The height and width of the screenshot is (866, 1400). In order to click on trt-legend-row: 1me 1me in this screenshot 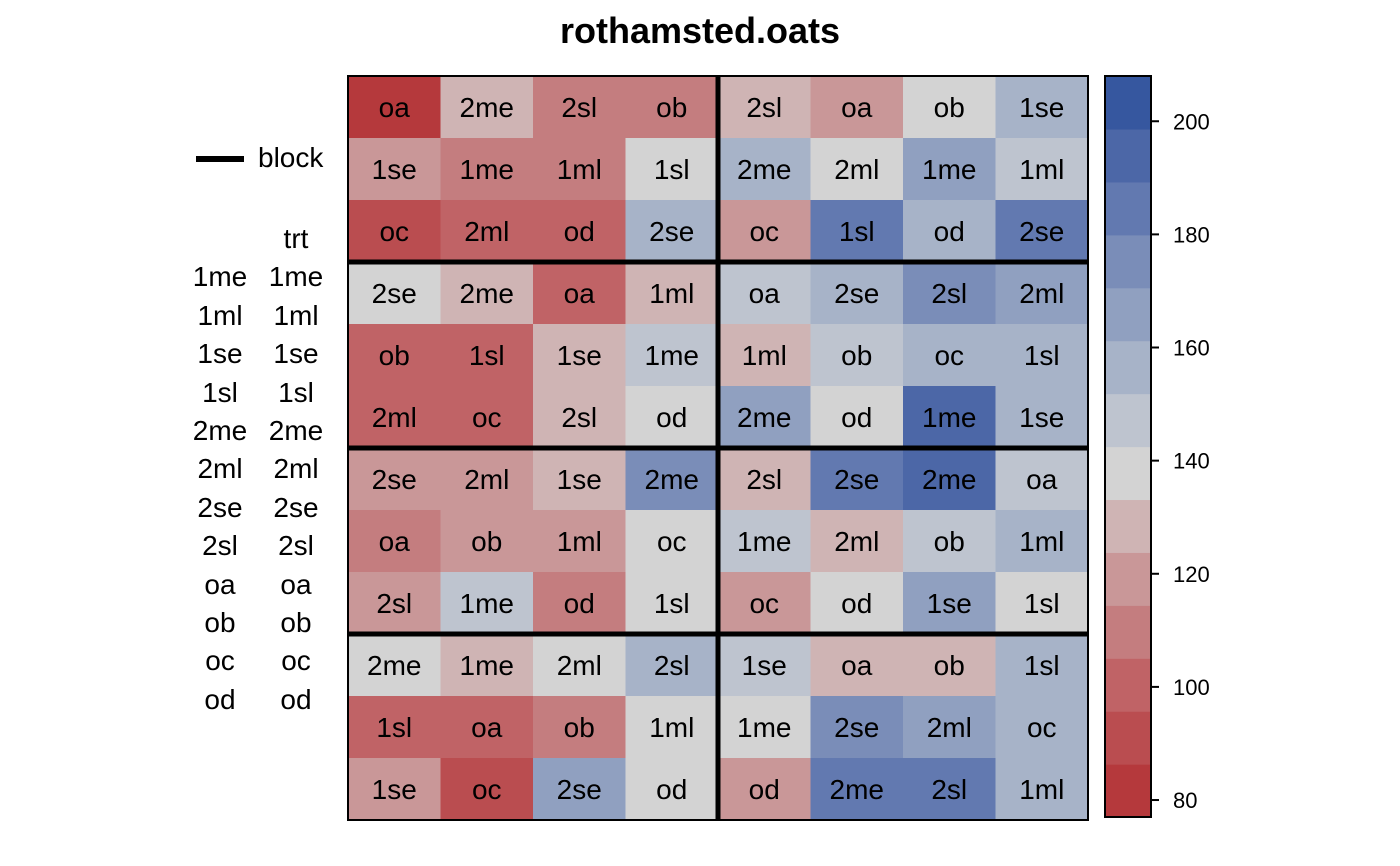, I will do `click(258, 277)`.